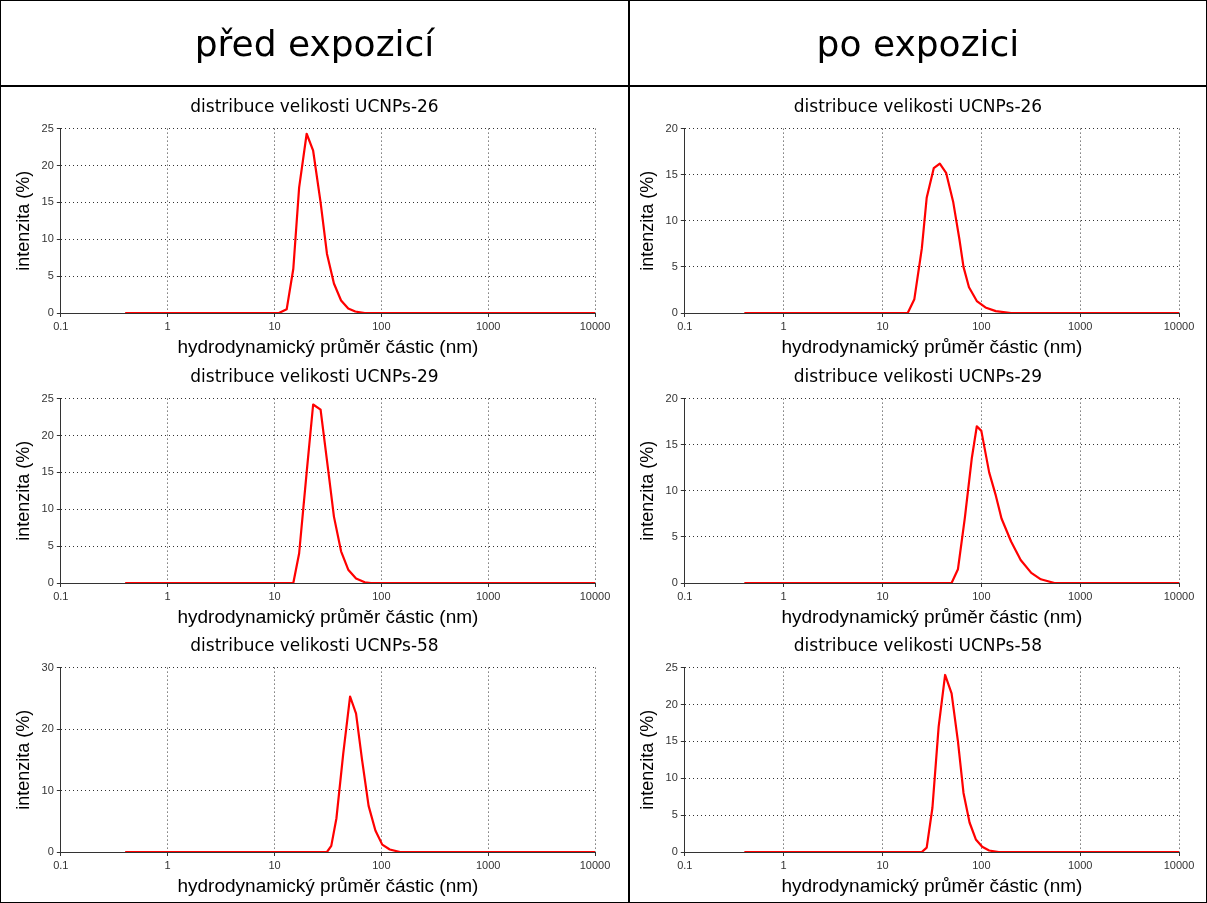 This screenshot has height=903, width=1207. I want to click on text: před expozicí, so click(314, 44).